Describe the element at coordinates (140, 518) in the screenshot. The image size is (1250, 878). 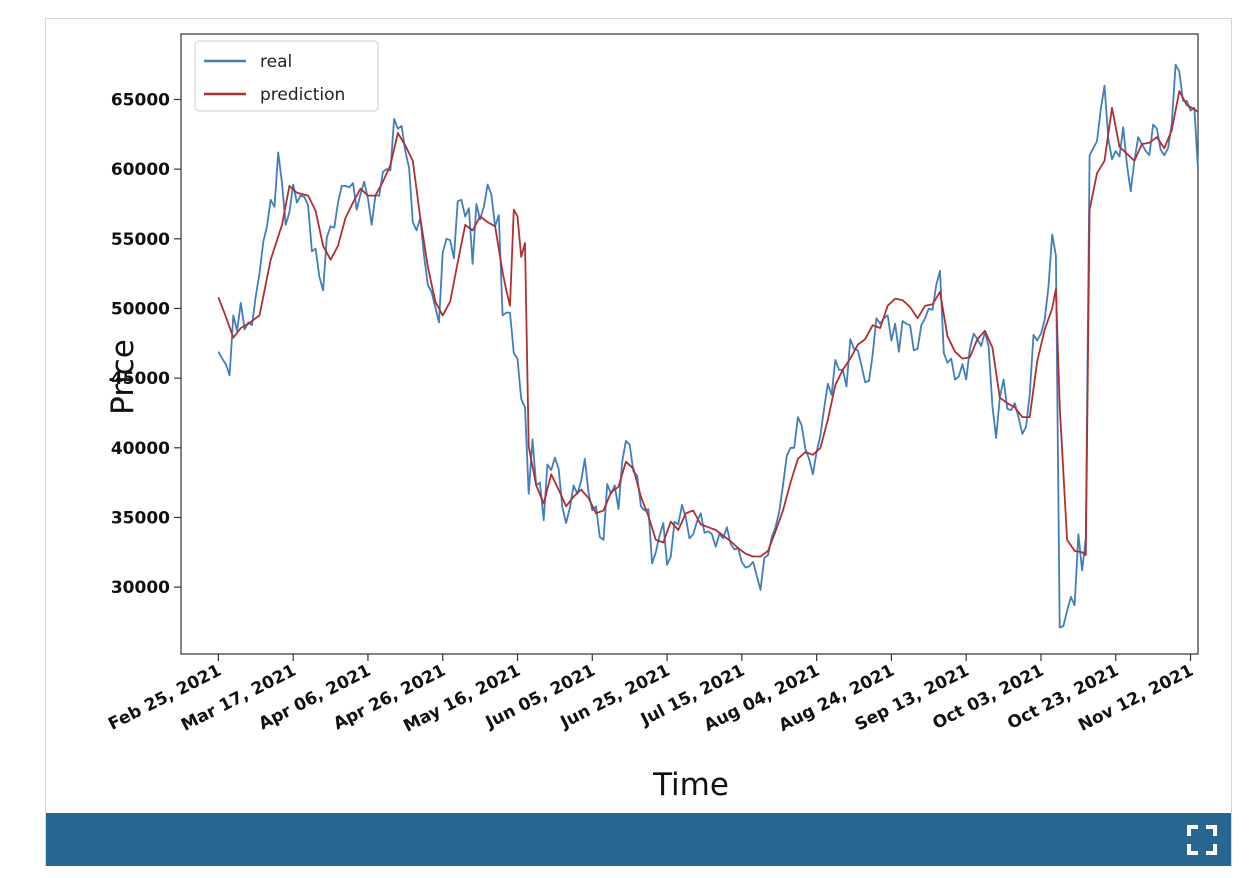
I see `y-tick-label: 35000` at that location.